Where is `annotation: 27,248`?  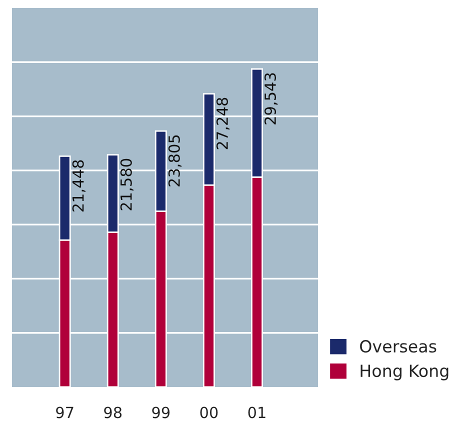
annotation: 27,248 is located at coordinates (223, 124).